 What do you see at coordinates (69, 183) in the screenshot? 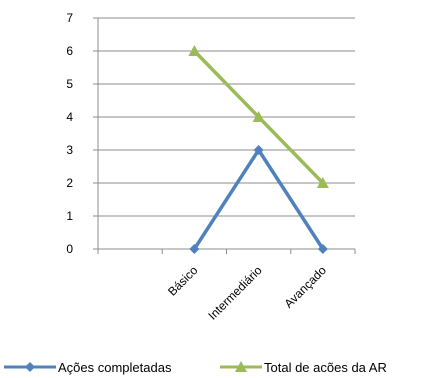
I see `y-tick-label: 2` at bounding box center [69, 183].